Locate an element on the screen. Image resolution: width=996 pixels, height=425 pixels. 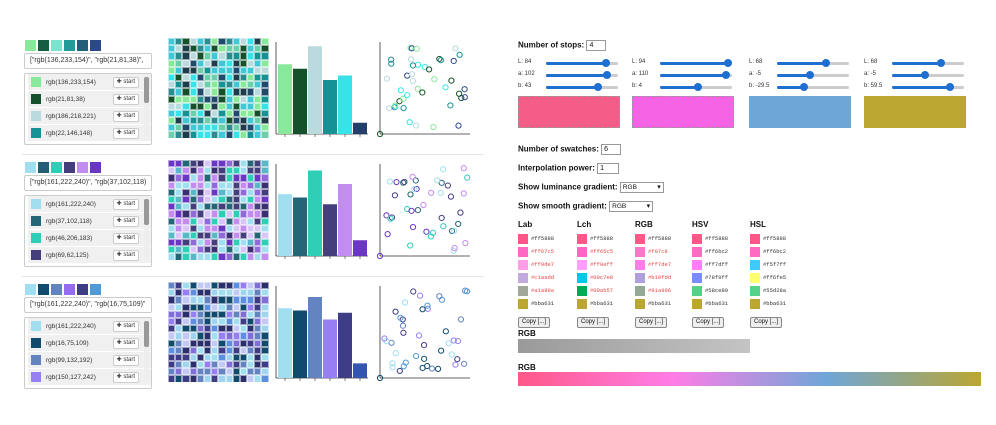
smooth-select: RGB is located at coordinates (631, 206).